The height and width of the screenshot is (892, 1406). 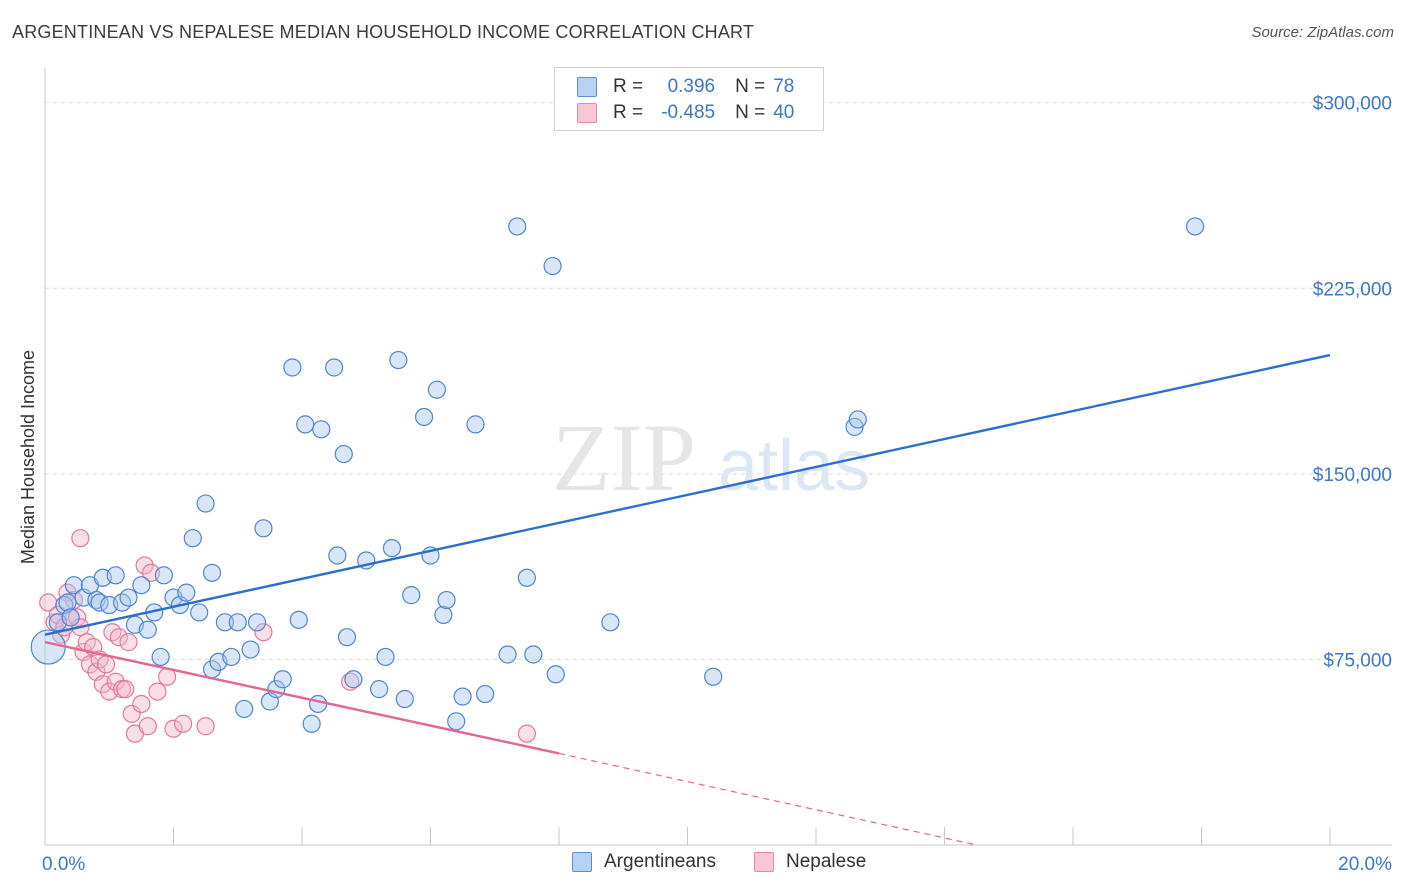 I want to click on legend-n-value: 40, so click(x=784, y=112).